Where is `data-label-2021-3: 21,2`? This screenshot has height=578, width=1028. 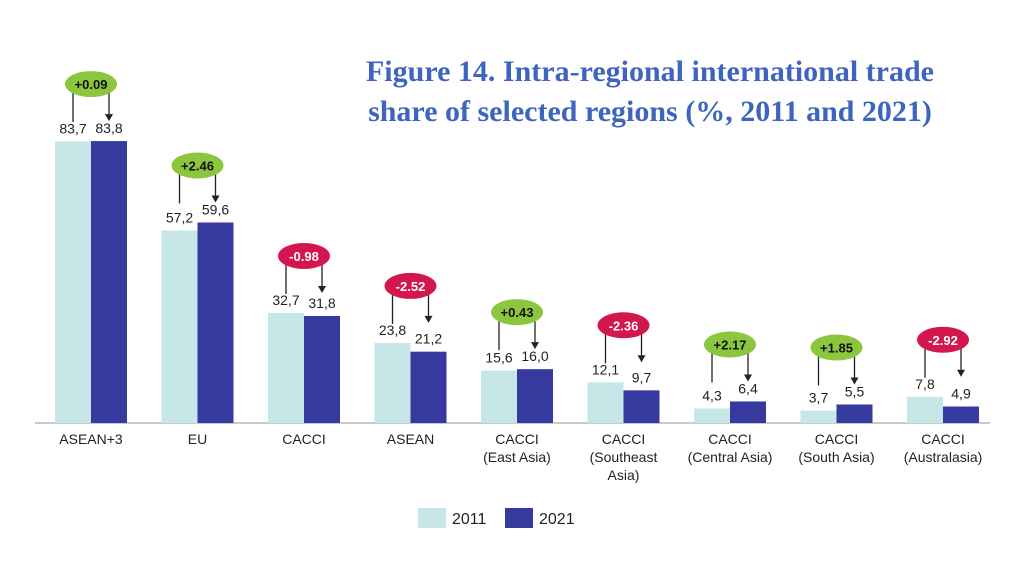
data-label-2021-3: 21,2 is located at coordinates (428, 339).